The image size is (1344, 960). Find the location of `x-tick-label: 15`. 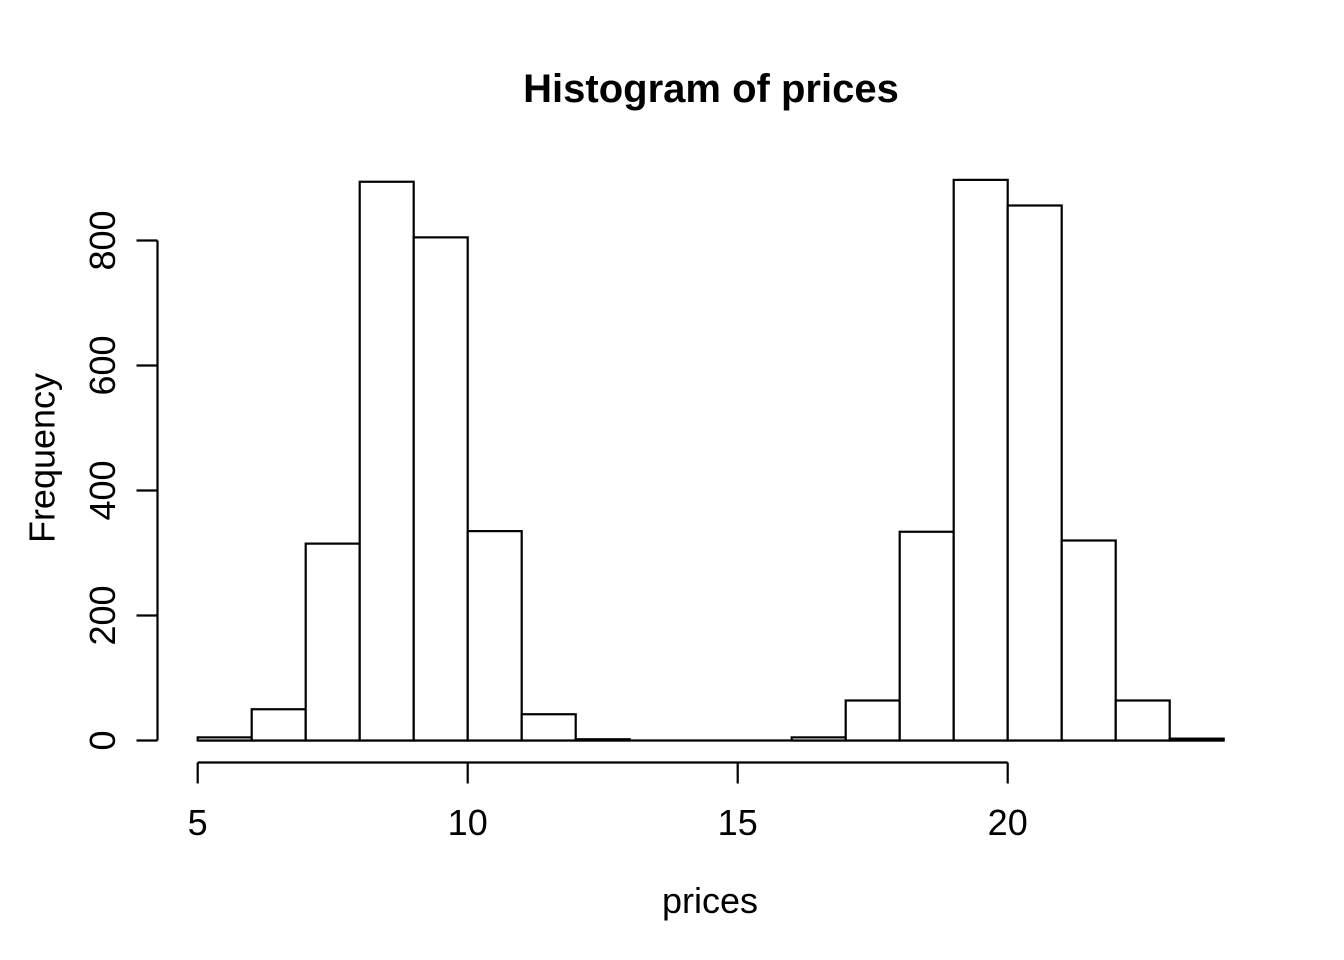

x-tick-label: 15 is located at coordinates (738, 822).